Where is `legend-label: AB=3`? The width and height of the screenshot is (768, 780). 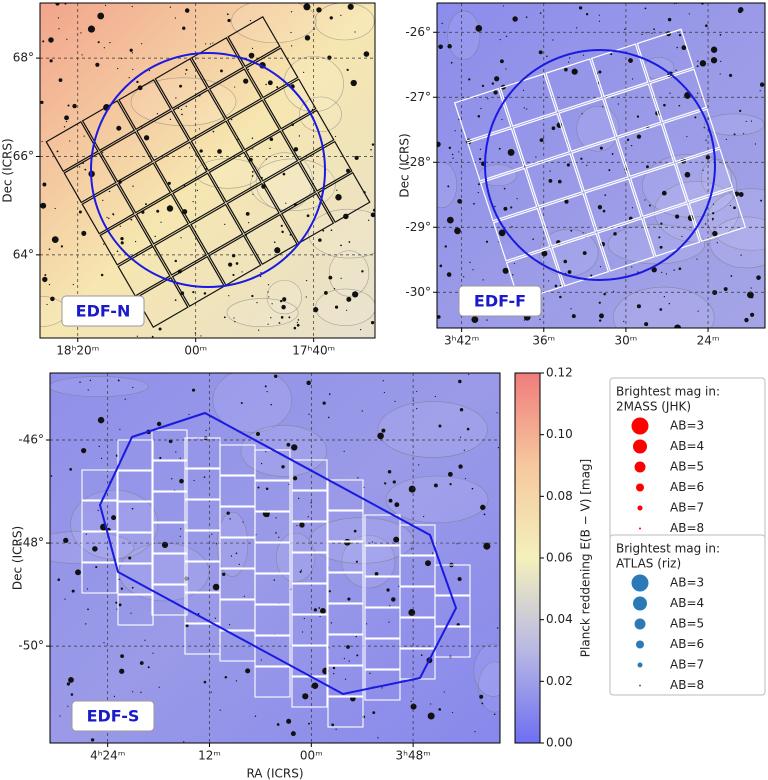 legend-label: AB=3 is located at coordinates (687, 583).